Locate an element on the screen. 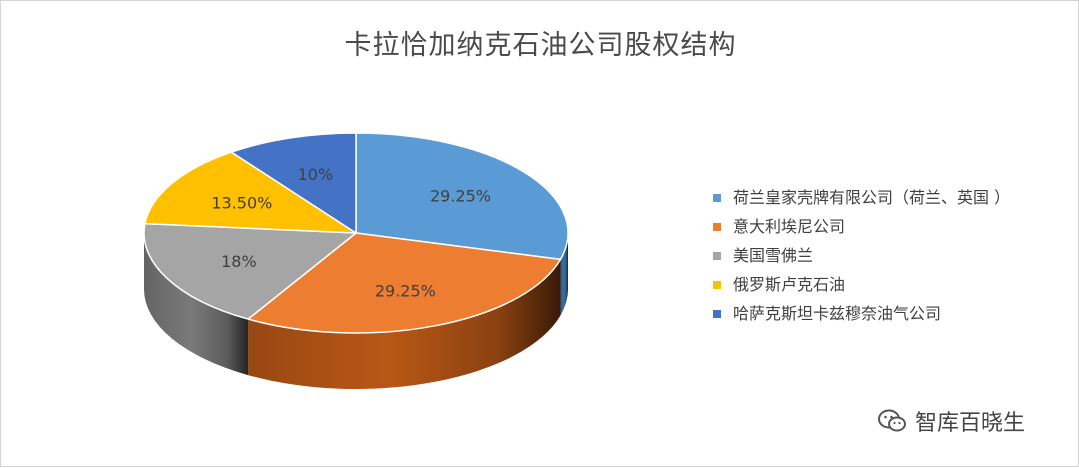 The height and width of the screenshot is (468, 1079). legend-item-4: 哈萨克斯坦卡兹穆奈油气公司 is located at coordinates (861, 313).